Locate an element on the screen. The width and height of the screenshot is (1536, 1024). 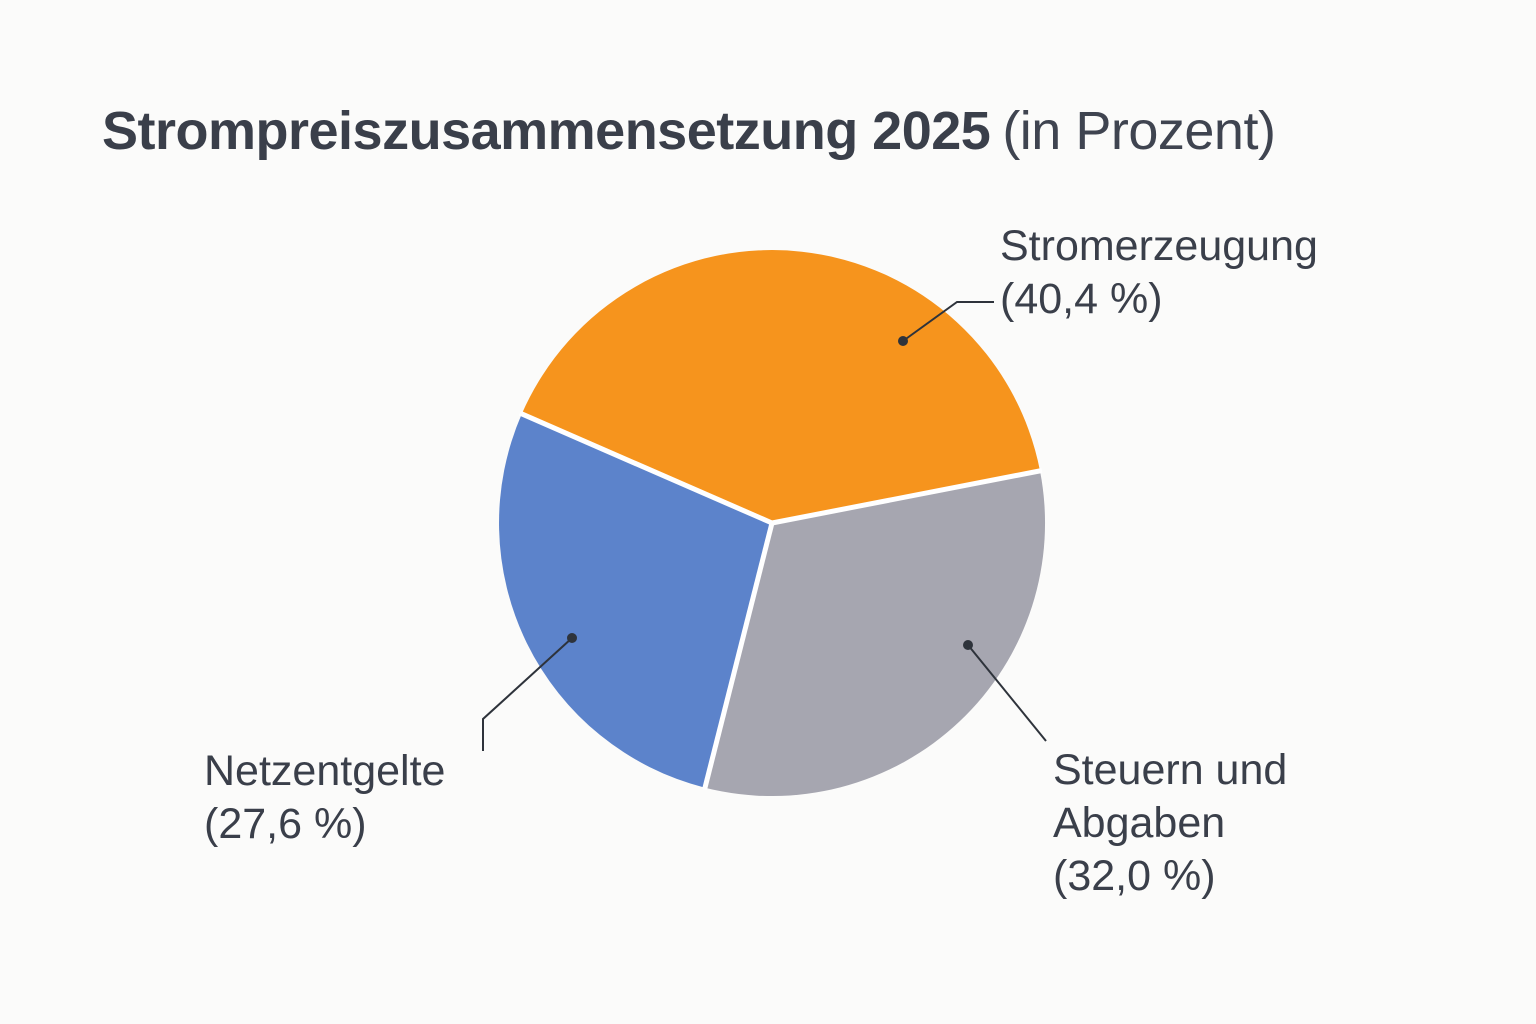
leader-line-netzentgelte is located at coordinates (527, 694).